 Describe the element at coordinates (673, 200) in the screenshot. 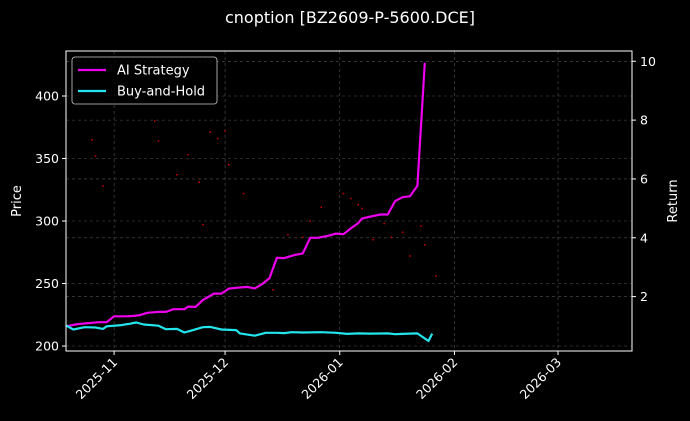

I see `y2-axis-label: Return` at that location.